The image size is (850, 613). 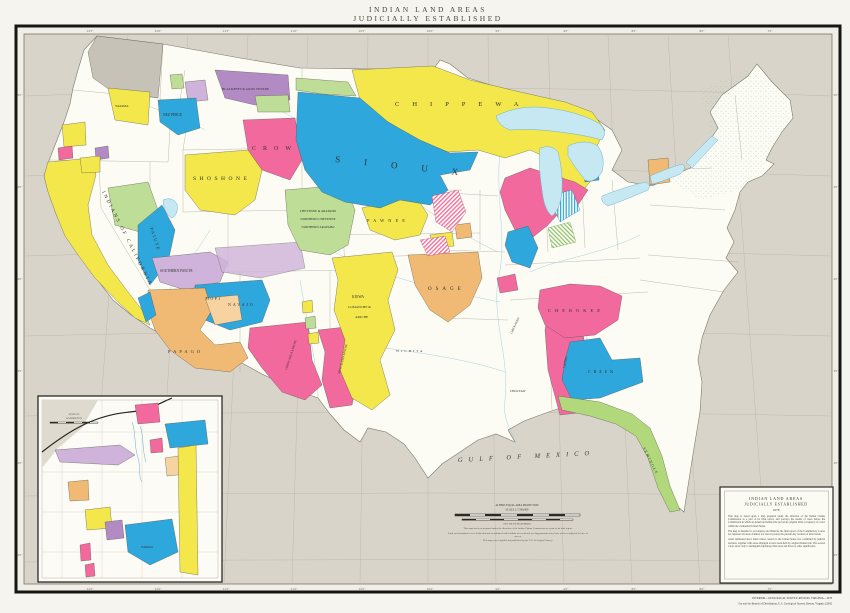 What do you see at coordinates (521, 247) in the screenshot?
I see `region-southern-illinois` at bounding box center [521, 247].